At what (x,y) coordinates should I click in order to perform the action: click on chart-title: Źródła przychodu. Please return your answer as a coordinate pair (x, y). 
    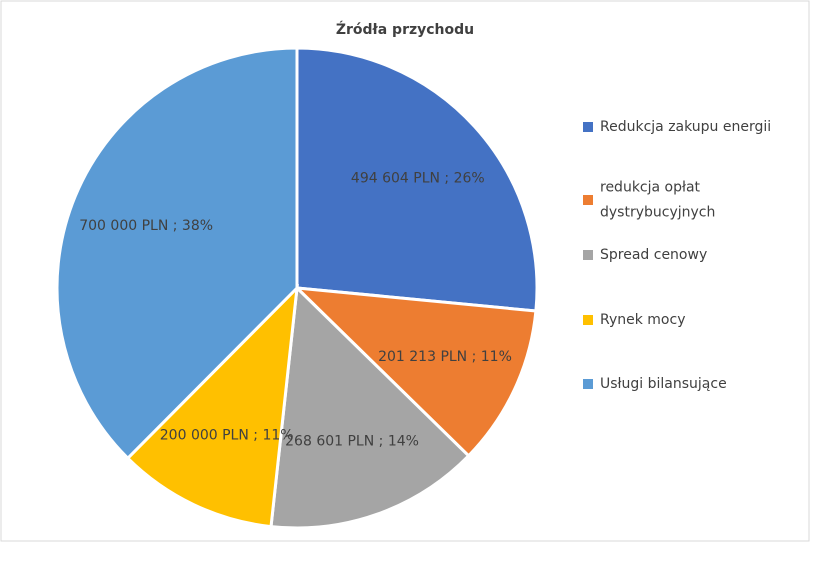
    Looking at the image, I should click on (405, 29).